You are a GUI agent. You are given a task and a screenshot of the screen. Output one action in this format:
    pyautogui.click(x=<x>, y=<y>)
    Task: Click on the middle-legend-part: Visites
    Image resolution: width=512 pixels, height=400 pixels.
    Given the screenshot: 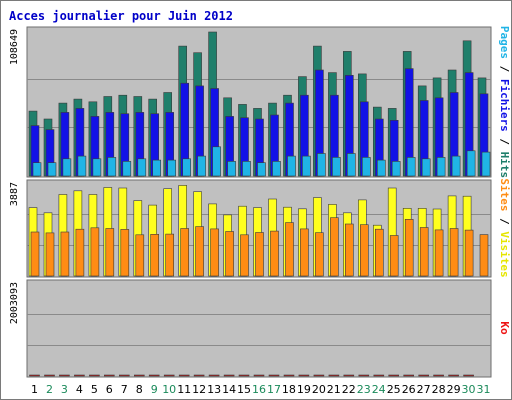 What is the action you would take?
    pyautogui.click(x=504, y=254)
    